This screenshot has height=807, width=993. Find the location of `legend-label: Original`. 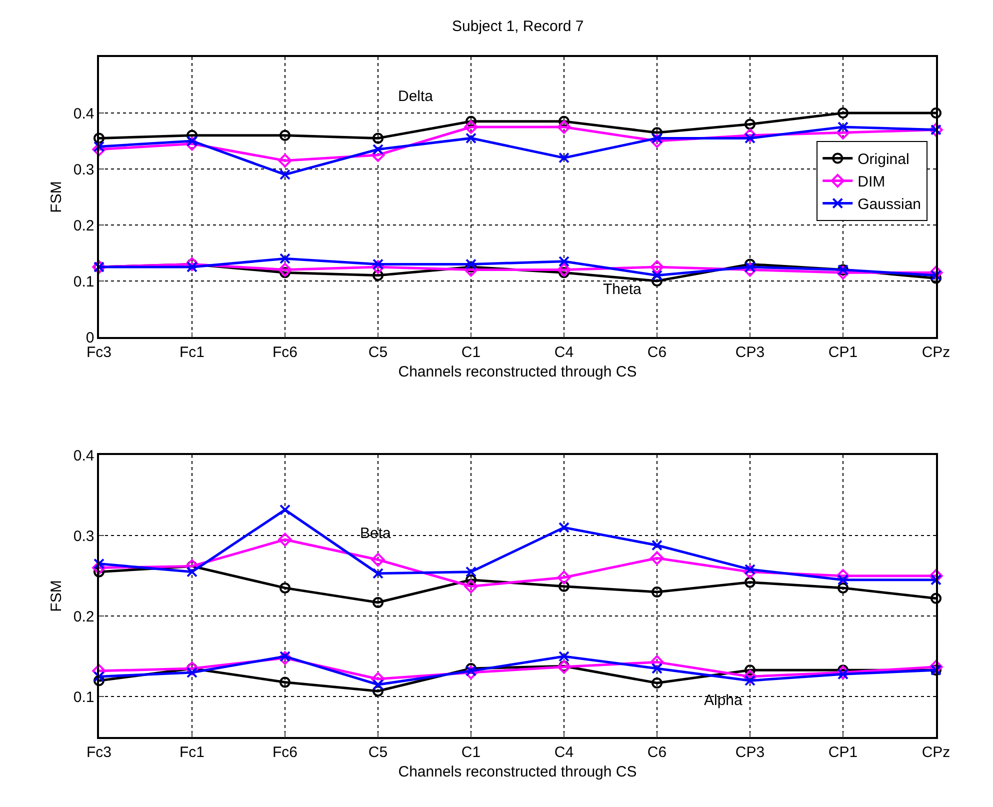

legend-label: Original is located at coordinates (884, 159).